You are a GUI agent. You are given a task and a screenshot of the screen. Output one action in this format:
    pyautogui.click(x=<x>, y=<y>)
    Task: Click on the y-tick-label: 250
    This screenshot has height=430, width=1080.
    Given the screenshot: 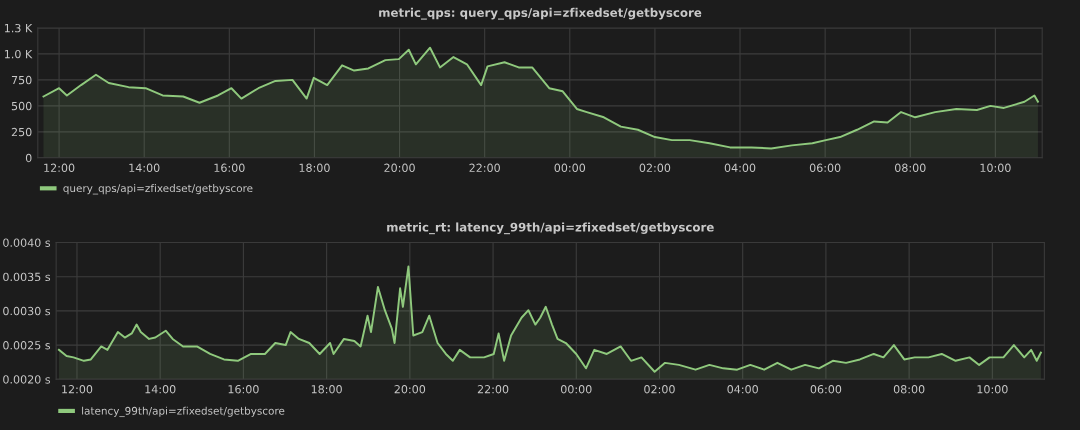 What is the action you would take?
    pyautogui.click(x=21, y=132)
    